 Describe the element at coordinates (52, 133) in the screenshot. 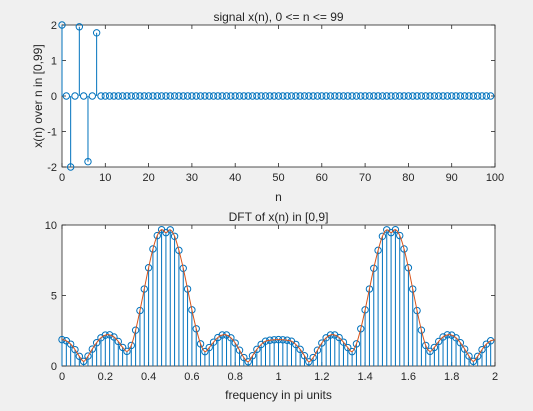

I see `y-tick-label: -1` at that location.